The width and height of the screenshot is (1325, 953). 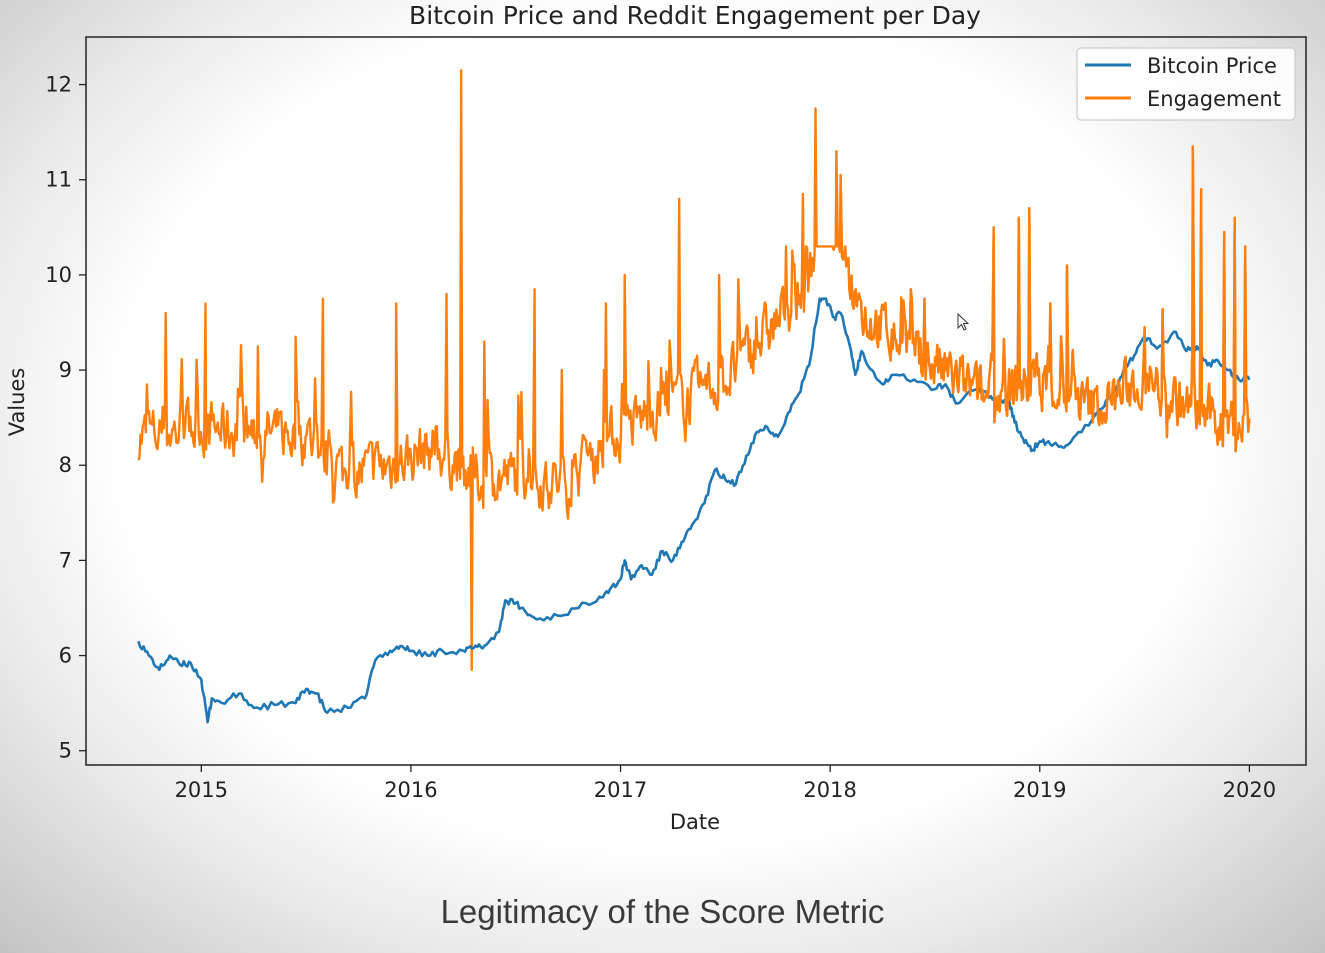 What do you see at coordinates (58, 85) in the screenshot?
I see `y-tick-label: 12` at bounding box center [58, 85].